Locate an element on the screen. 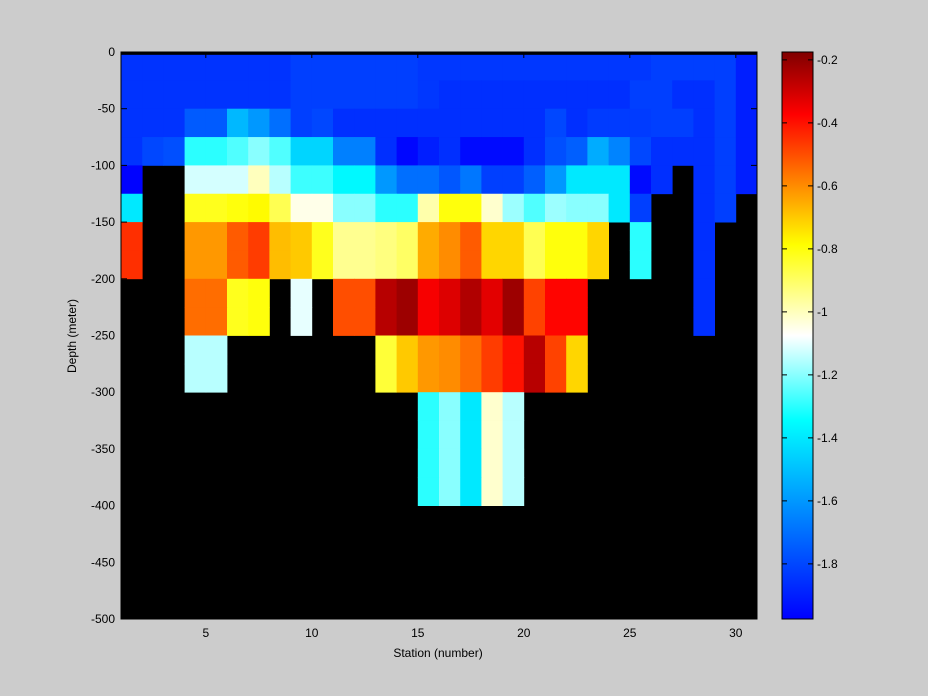 This screenshot has width=928, height=696. colorbar-tick-label: -1.8 is located at coordinates (827, 564).